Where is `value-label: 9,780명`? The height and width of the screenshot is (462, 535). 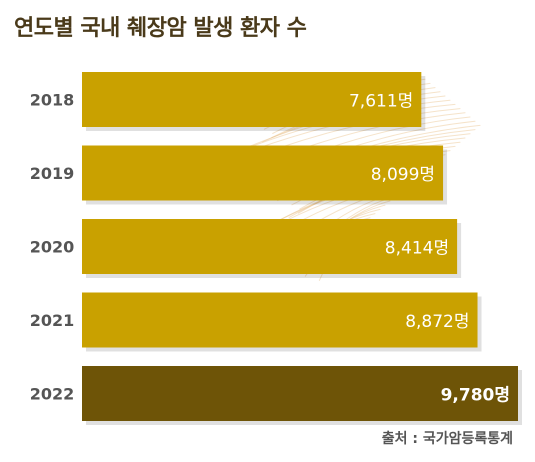
value-label: 9,780명 is located at coordinates (475, 396).